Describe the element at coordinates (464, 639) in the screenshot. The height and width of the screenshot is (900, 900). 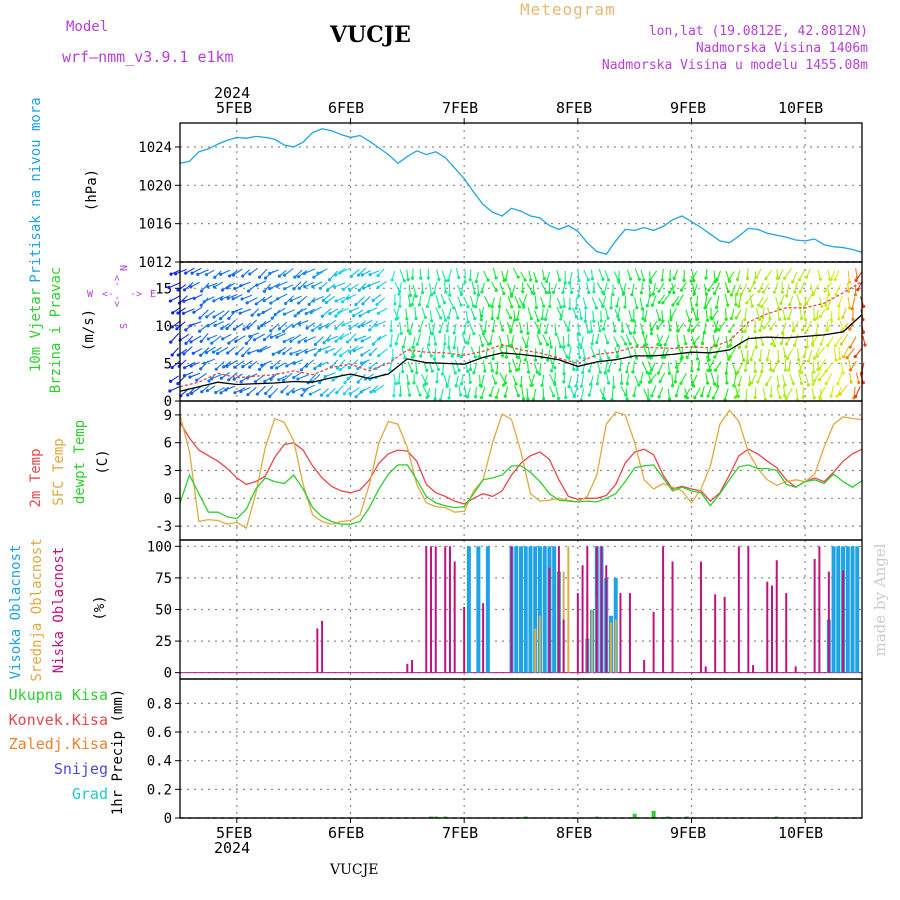
I see `cloud-low-bar` at that location.